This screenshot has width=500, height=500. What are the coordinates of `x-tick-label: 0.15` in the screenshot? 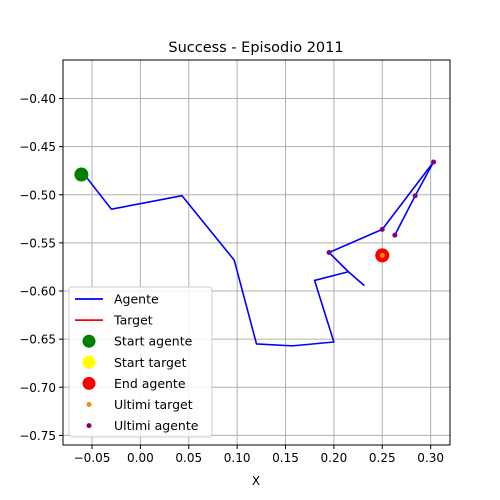 It's located at (285, 458).